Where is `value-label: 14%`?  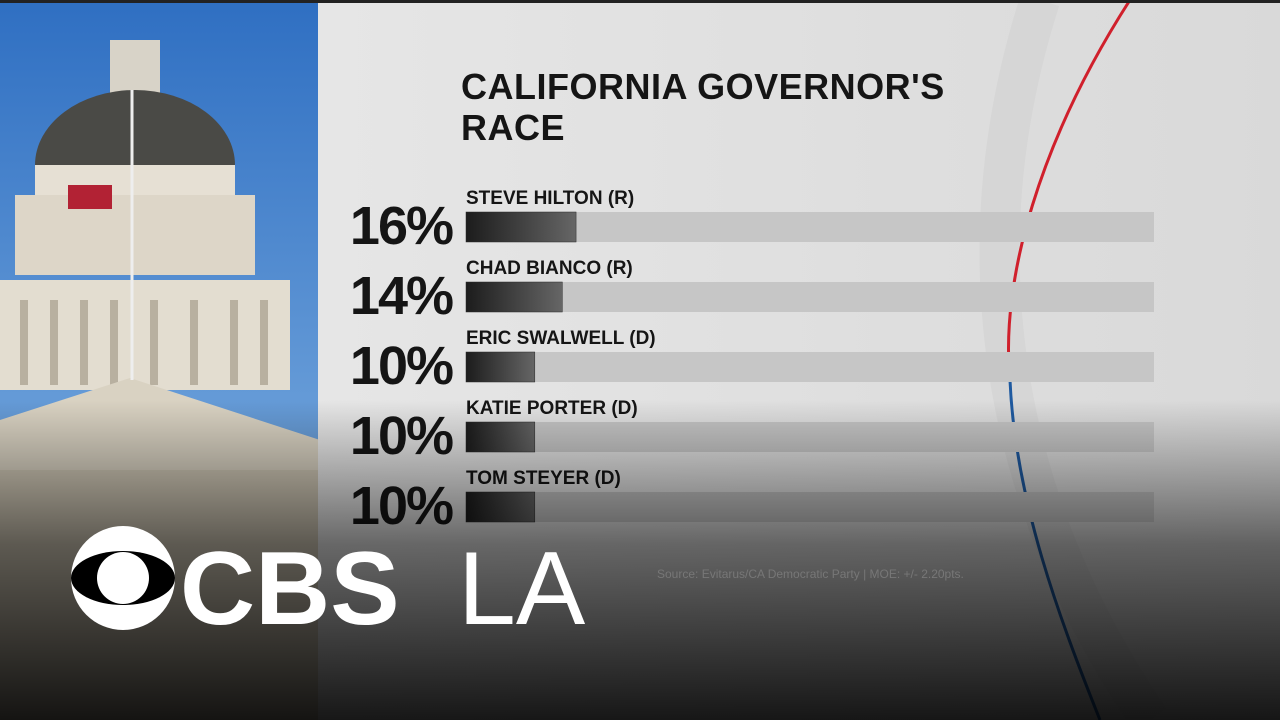 value-label: 14% is located at coordinates (401, 296).